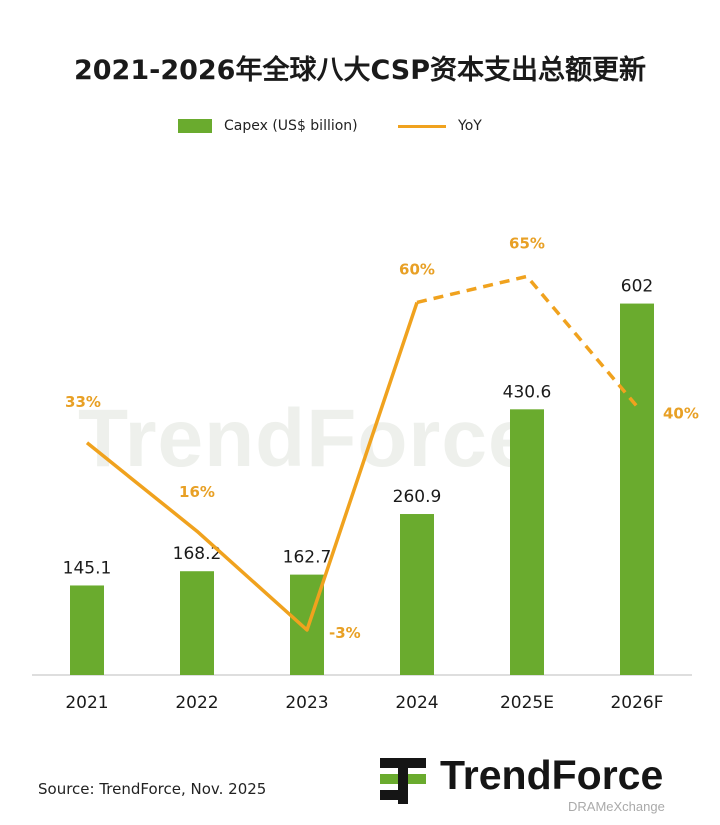 The width and height of the screenshot is (720, 825). I want to click on x-tick-label: 2022, so click(196, 703).